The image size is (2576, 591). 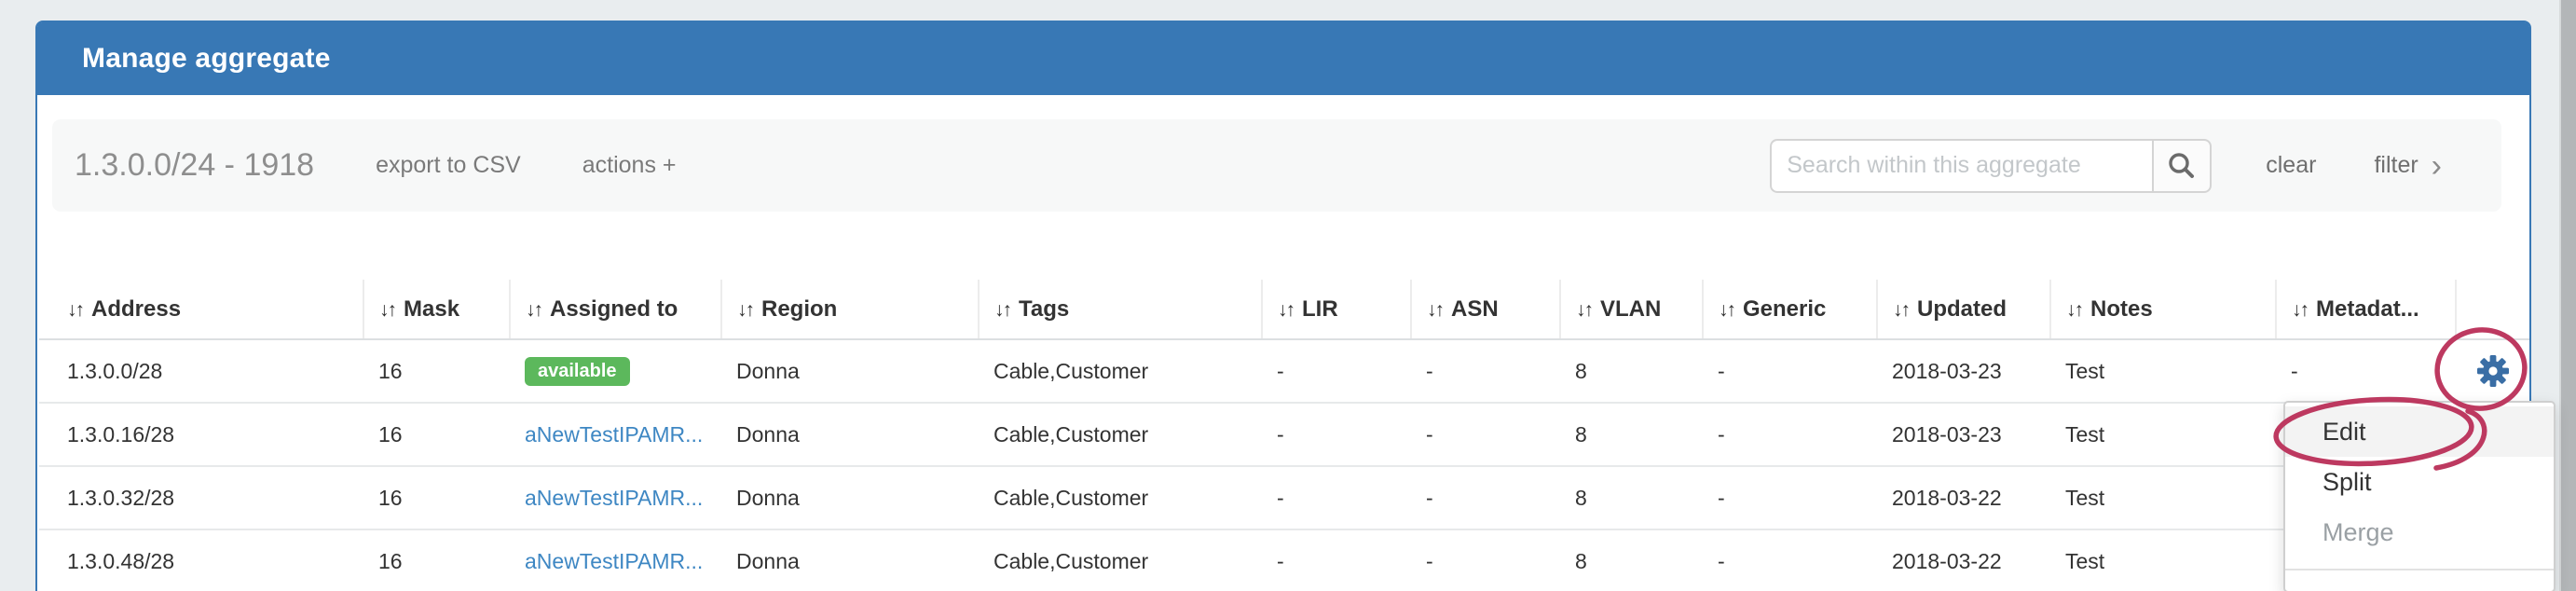 I want to click on column-header-generic: ↓↑ Generic, so click(x=1789, y=310).